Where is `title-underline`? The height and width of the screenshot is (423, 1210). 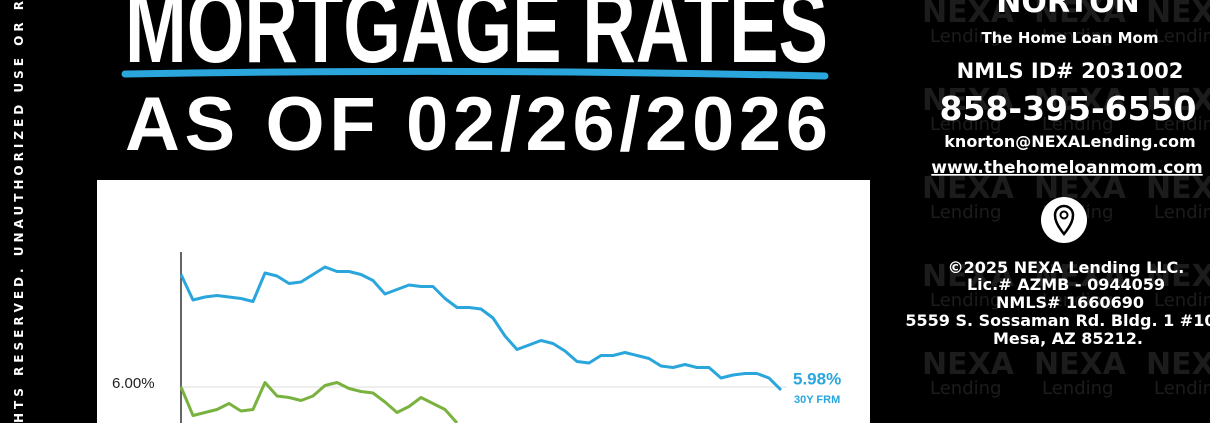 title-underline is located at coordinates (475, 73).